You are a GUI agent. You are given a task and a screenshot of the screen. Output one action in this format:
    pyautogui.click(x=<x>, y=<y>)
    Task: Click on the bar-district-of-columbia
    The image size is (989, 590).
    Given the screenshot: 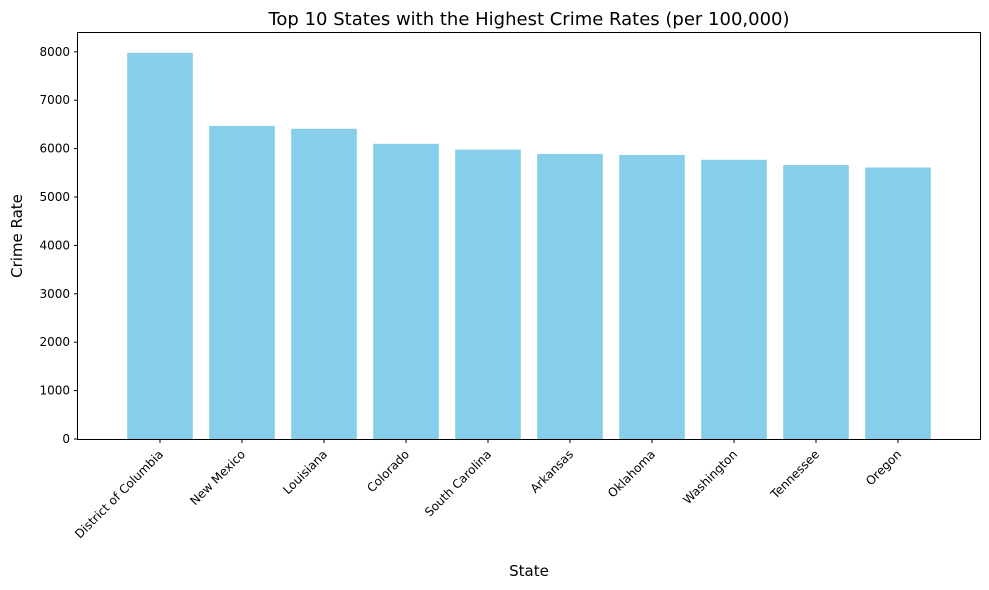 What is the action you would take?
    pyautogui.click(x=160, y=245)
    